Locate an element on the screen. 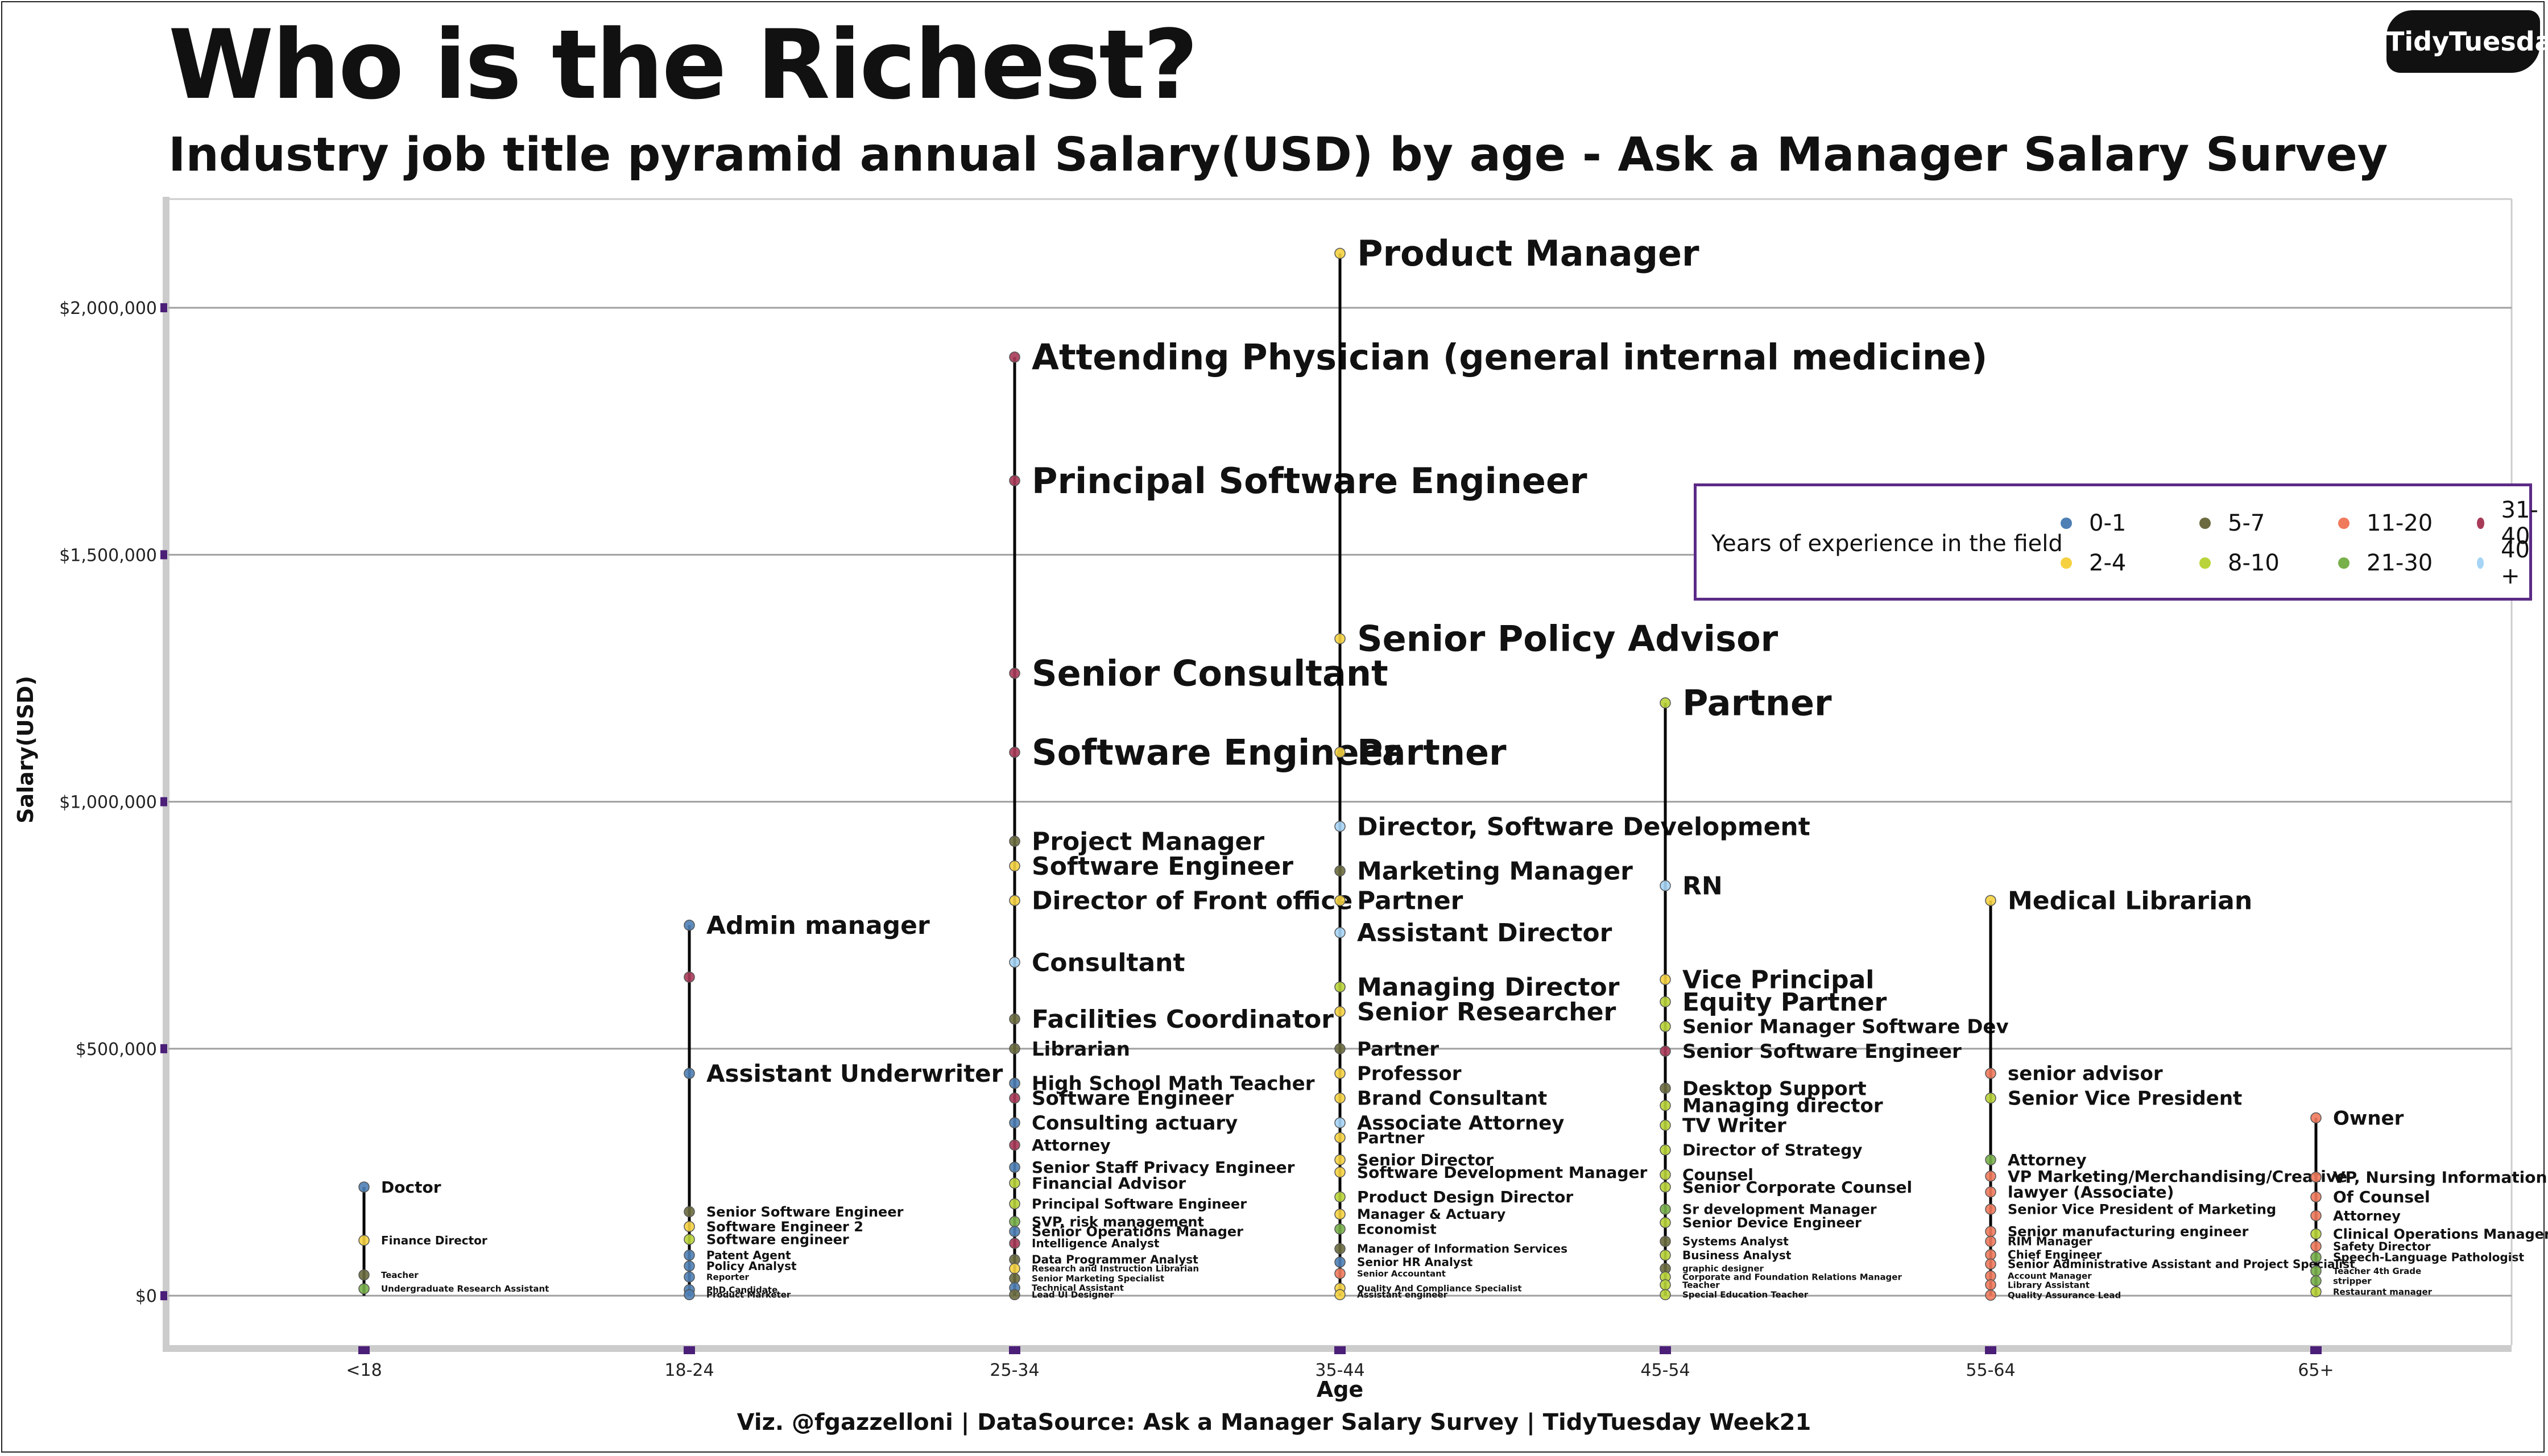  y-tick-label: $1,000,000 is located at coordinates (108, 803).